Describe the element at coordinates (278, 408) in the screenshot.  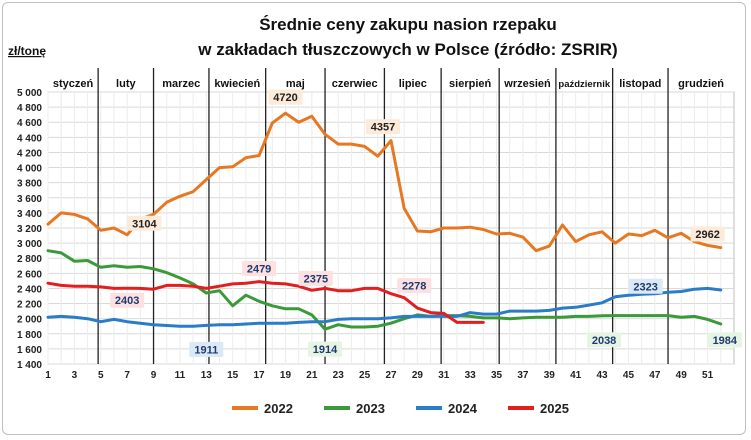
I see `legend-label-2022: 2022` at that location.